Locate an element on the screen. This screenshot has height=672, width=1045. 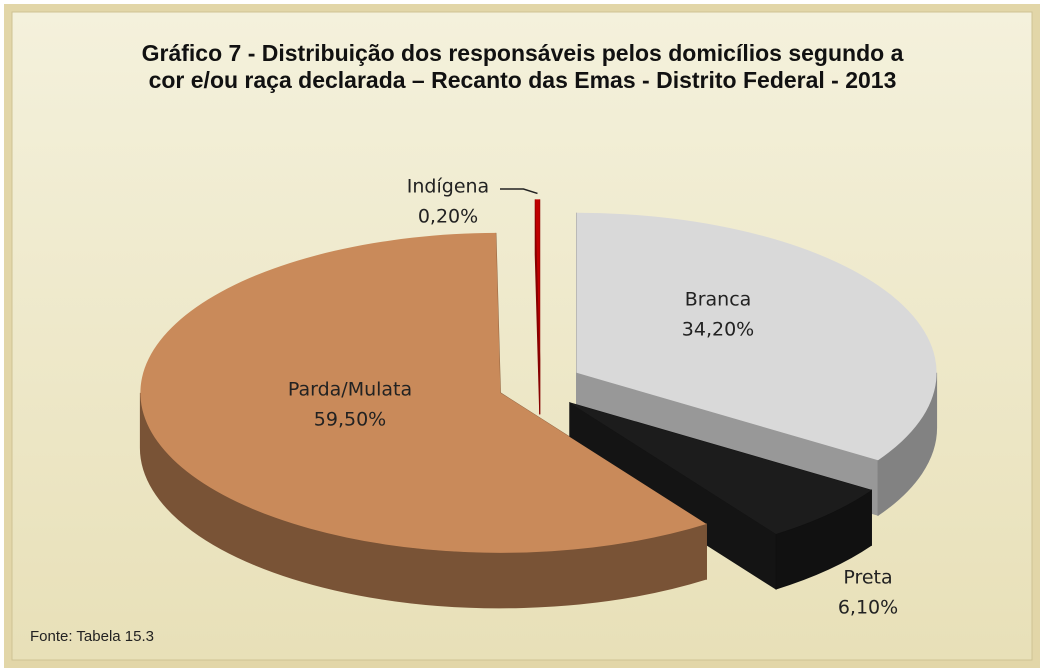
slice-value-label: 34,20% is located at coordinates (718, 330).